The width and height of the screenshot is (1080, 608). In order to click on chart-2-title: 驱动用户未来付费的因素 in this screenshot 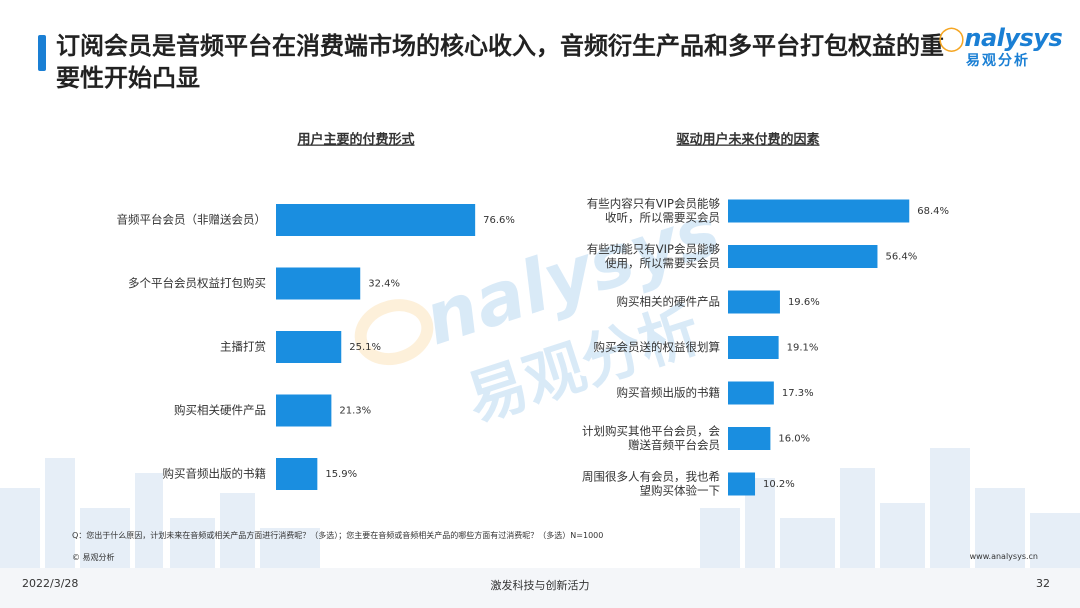, I will do `click(747, 140)`.